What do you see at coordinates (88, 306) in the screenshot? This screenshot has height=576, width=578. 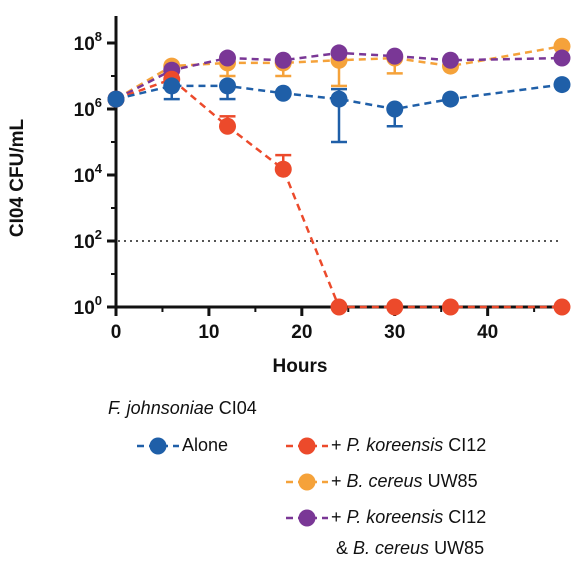 I see `y-tick-label: 10⁰` at bounding box center [88, 306].